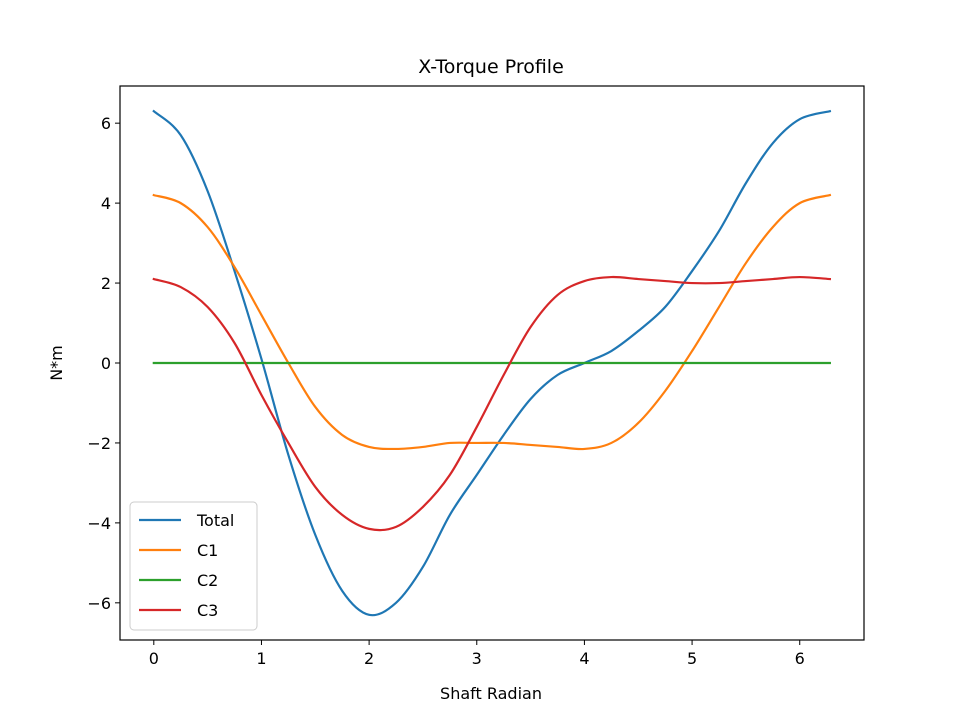 The width and height of the screenshot is (960, 720). I want to click on y-tick-label: 0, so click(106, 363).